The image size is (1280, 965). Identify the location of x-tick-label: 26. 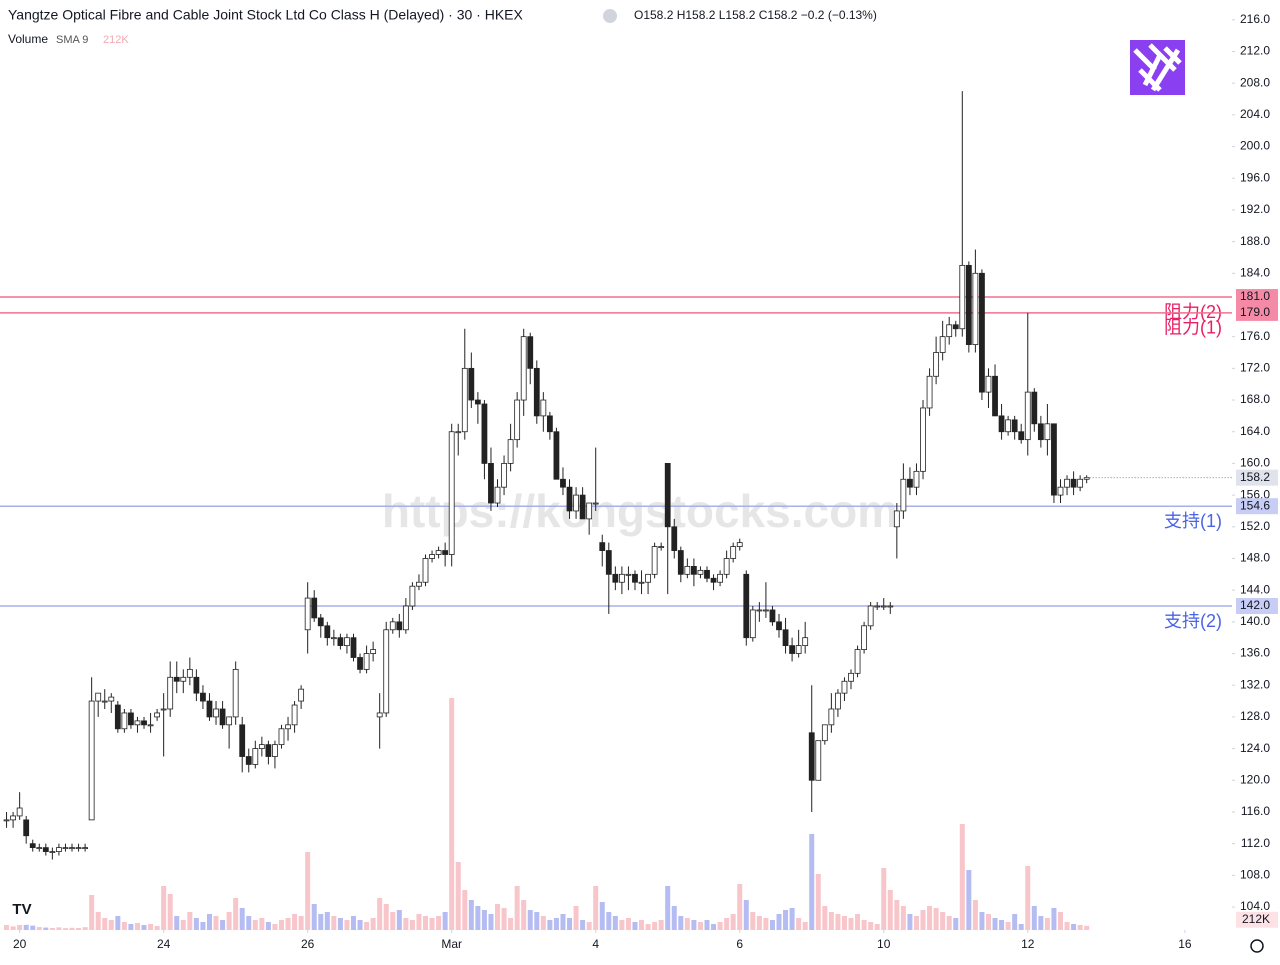
(308, 944).